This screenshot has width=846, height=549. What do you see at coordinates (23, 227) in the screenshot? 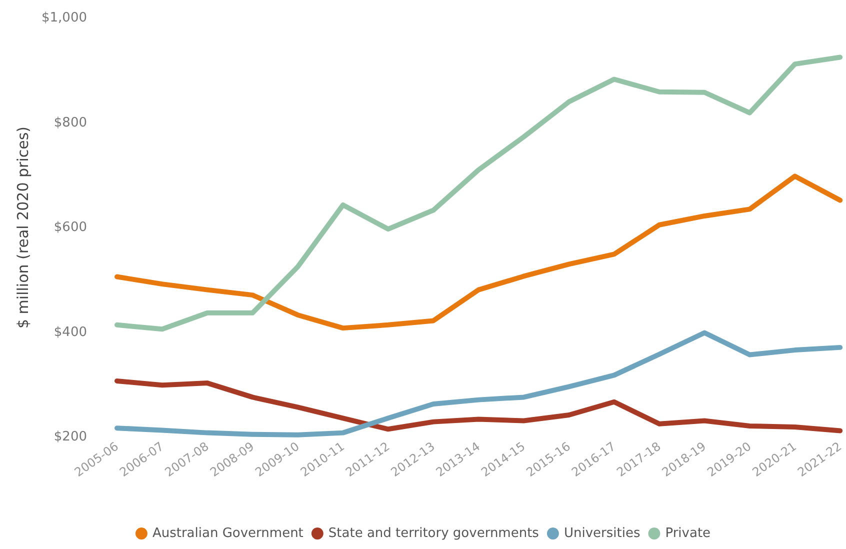
I see `y-axis-title: $ million (real 2020 prices)` at bounding box center [23, 227].